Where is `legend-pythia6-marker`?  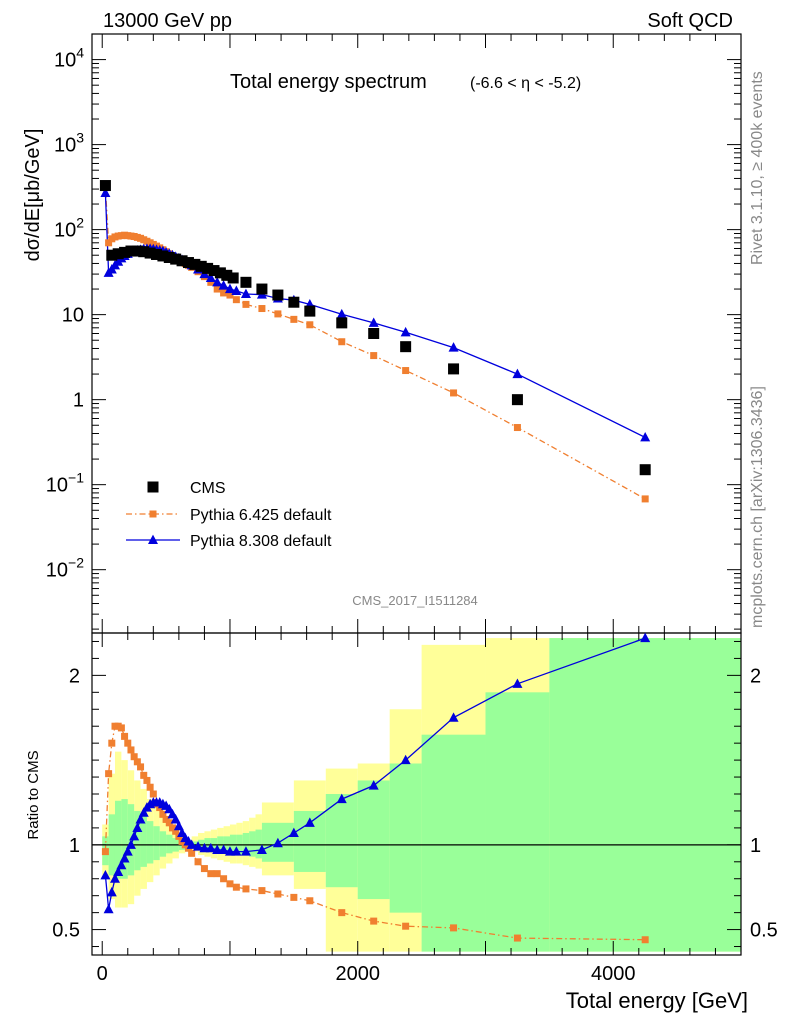 legend-pythia6-marker is located at coordinates (153, 514).